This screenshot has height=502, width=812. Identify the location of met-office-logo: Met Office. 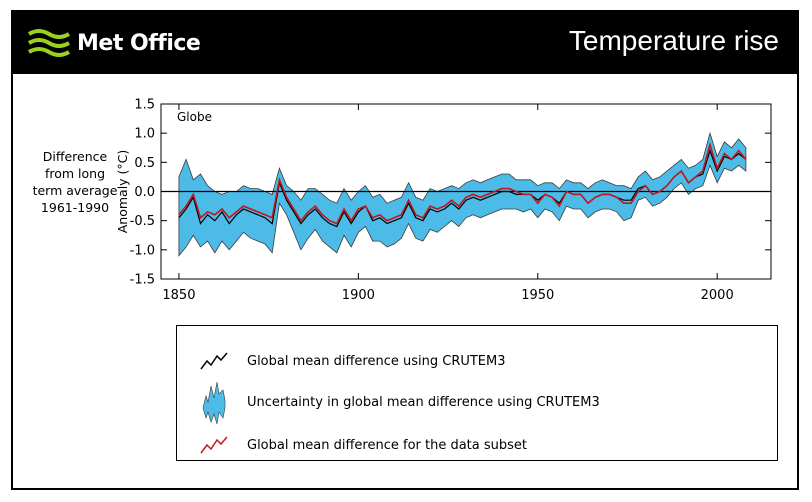
(114, 43).